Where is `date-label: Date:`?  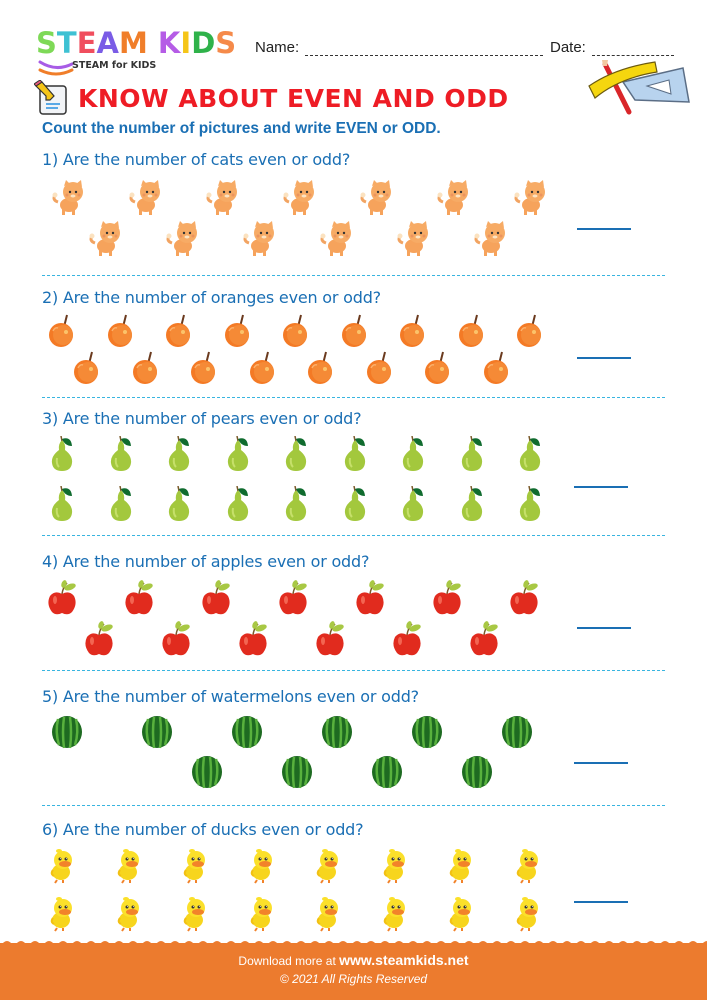 date-label: Date: is located at coordinates (568, 47).